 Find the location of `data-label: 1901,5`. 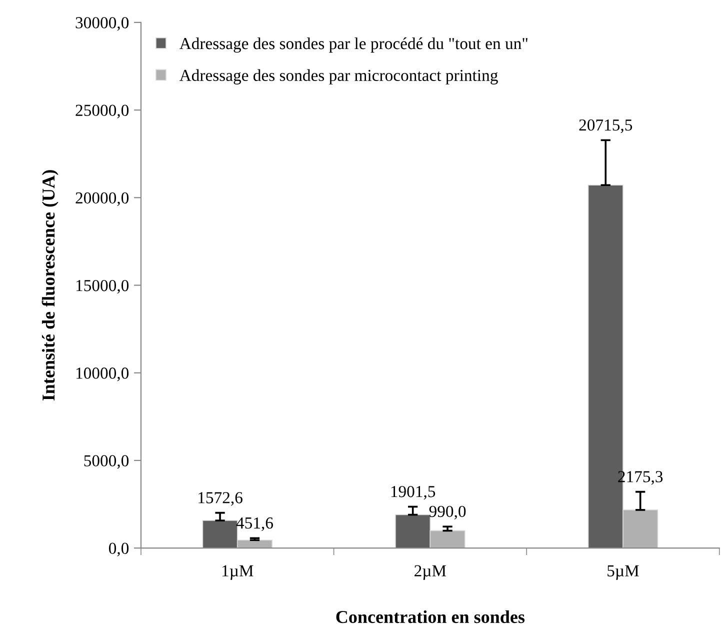

data-label: 1901,5 is located at coordinates (413, 493).